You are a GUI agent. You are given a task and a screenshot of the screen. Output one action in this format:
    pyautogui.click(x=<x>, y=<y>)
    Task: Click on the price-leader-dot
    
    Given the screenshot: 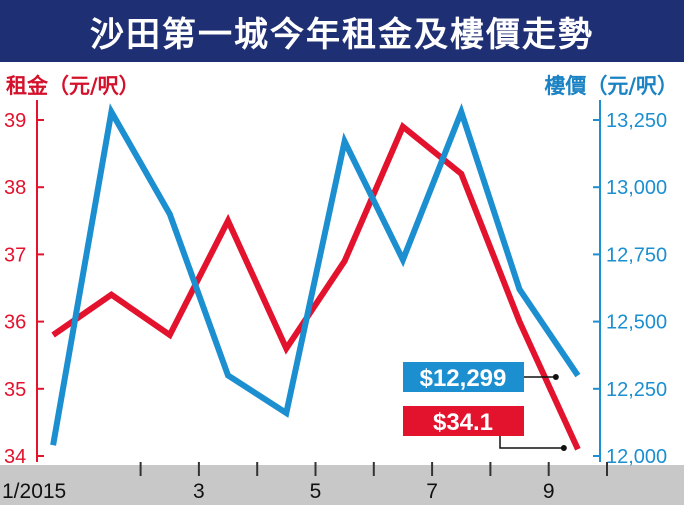 What is the action you would take?
    pyautogui.click(x=555, y=377)
    